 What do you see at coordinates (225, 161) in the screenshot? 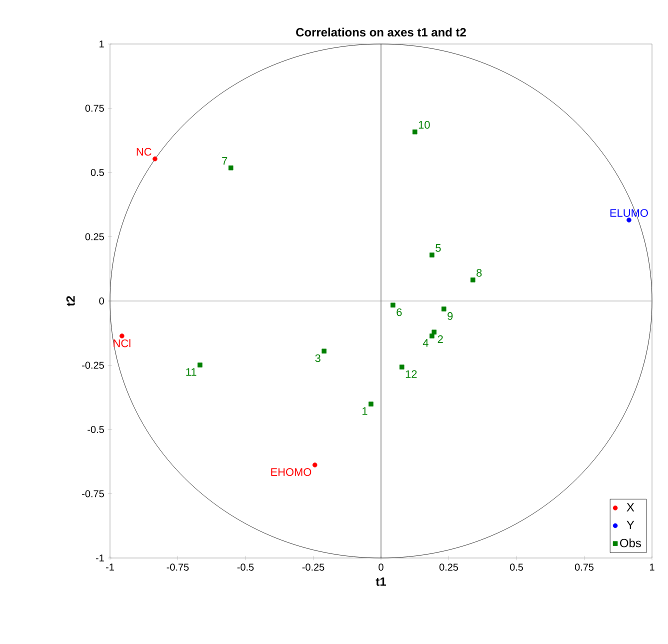
I see `annotation: 7` at bounding box center [225, 161].